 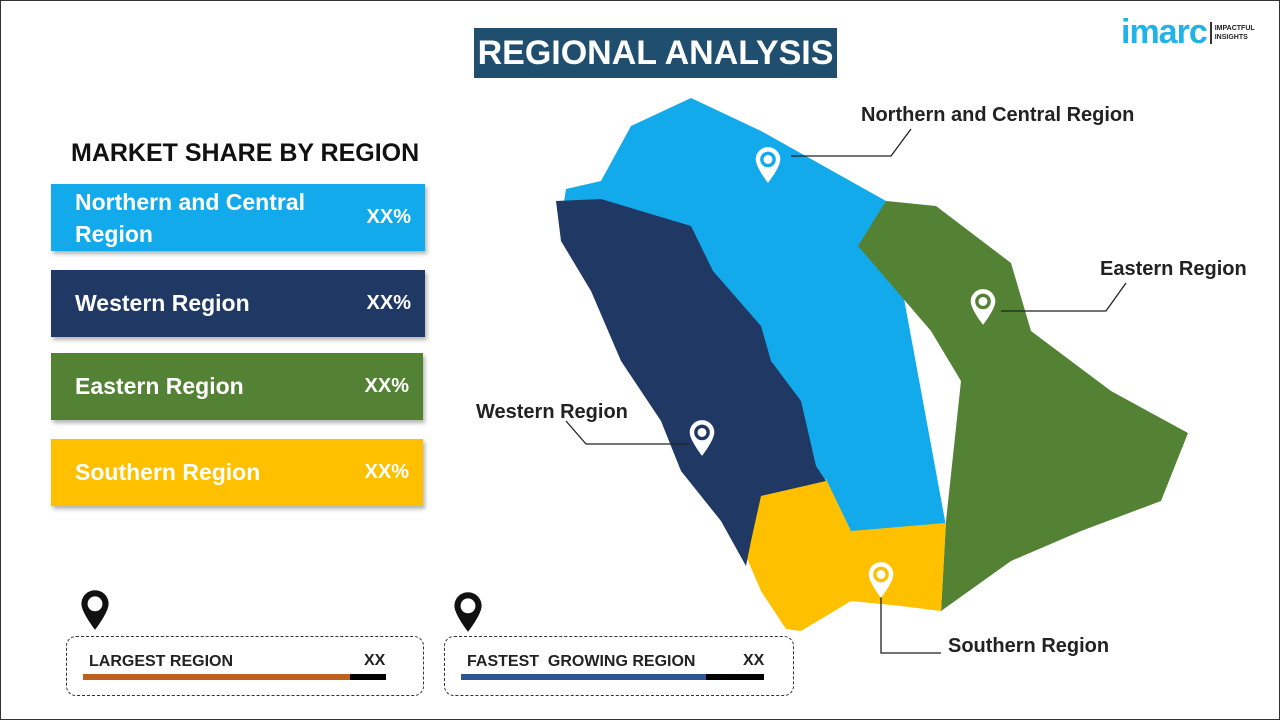 I want to click on map-label-southern: Southern Region, so click(x=1029, y=646).